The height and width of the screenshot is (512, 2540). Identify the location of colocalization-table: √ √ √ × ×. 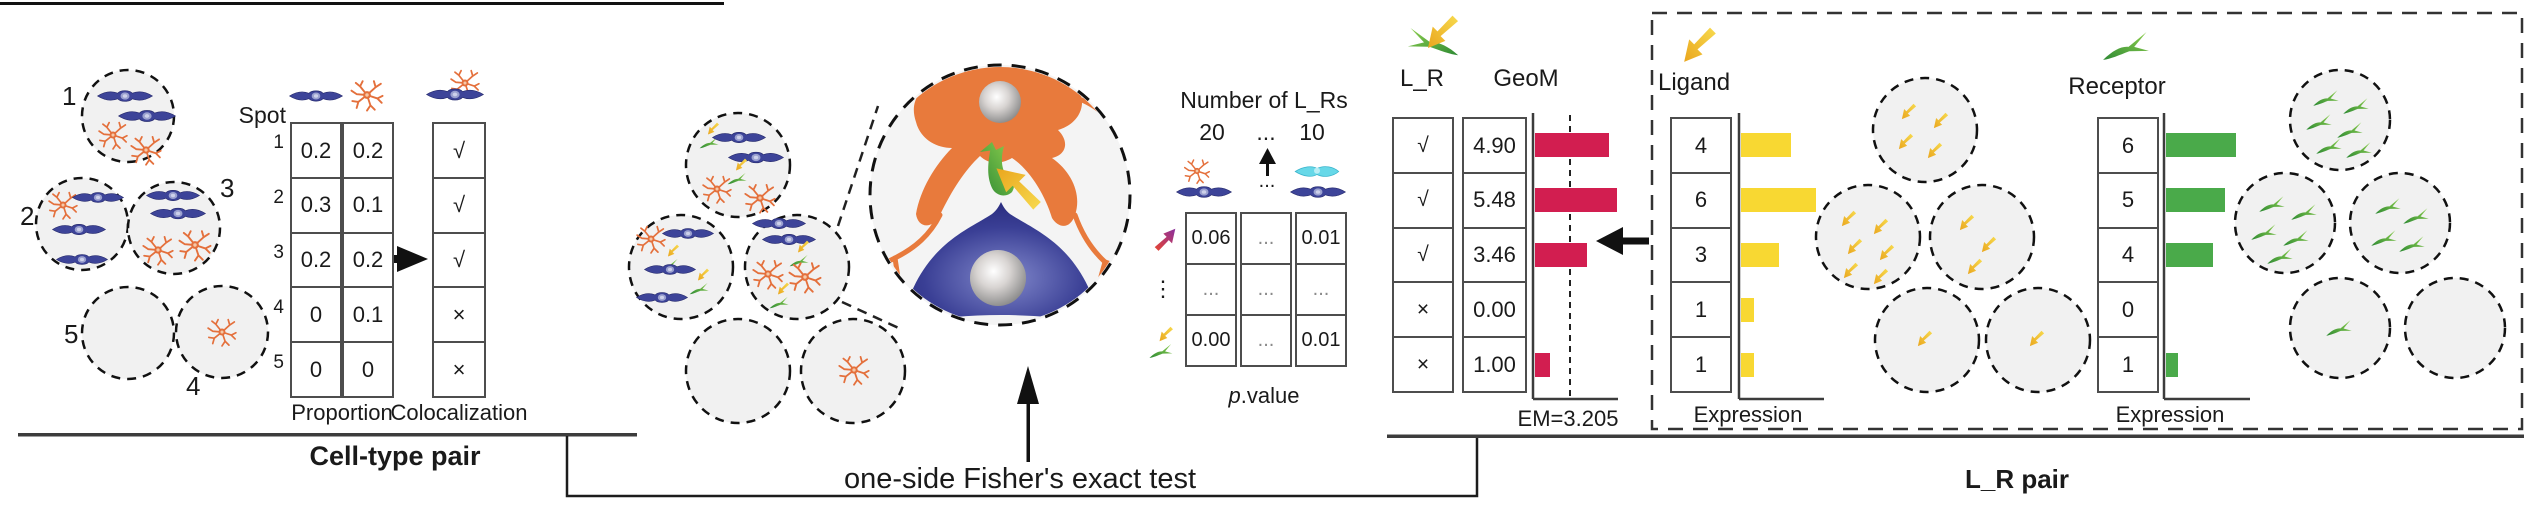
(459, 260).